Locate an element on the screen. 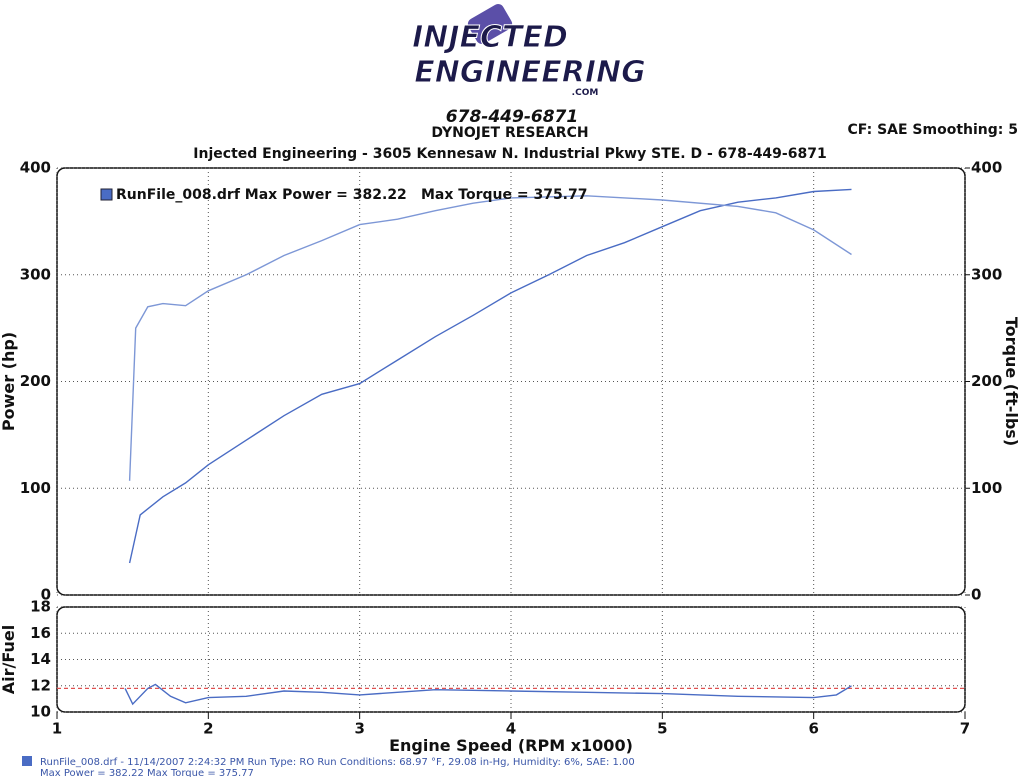 The height and width of the screenshot is (782, 1023). y-tick-label: 0 is located at coordinates (46, 595).